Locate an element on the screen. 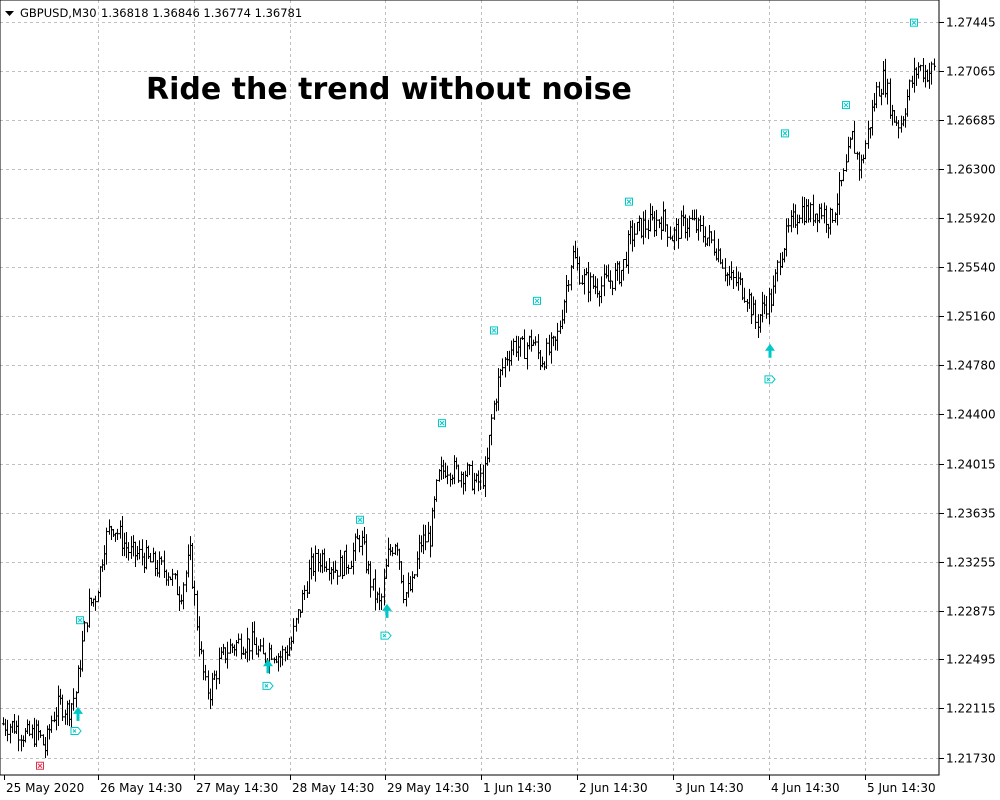 This screenshot has width=1000, height=800. triangle-down-icon is located at coordinates (9, 13).